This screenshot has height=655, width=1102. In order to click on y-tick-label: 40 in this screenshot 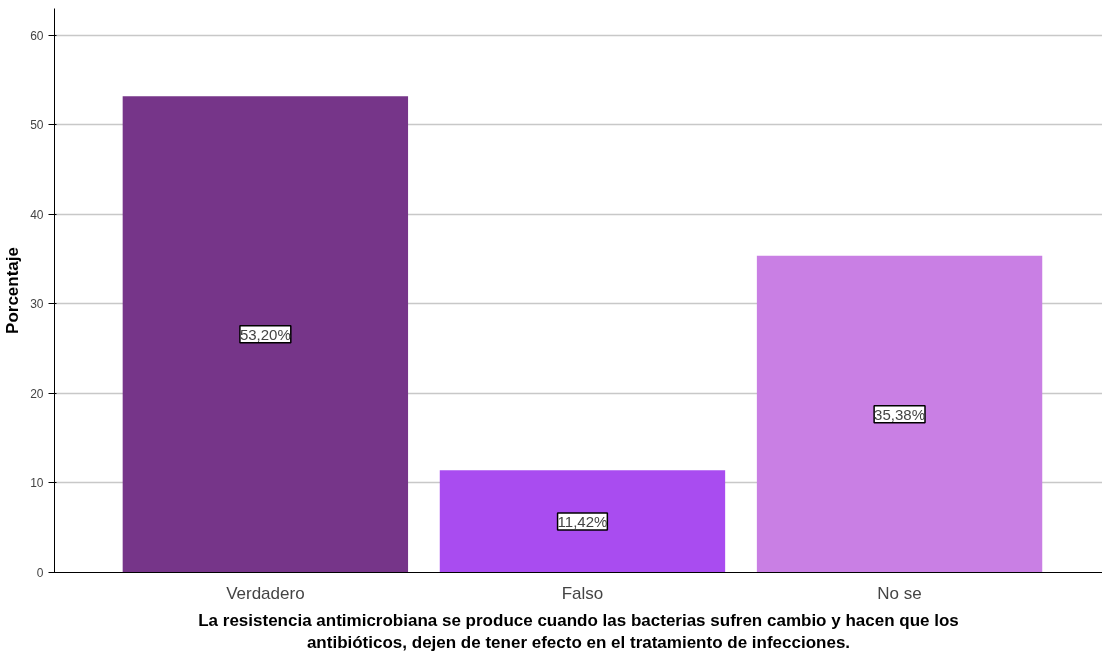, I will do `click(37, 214)`.